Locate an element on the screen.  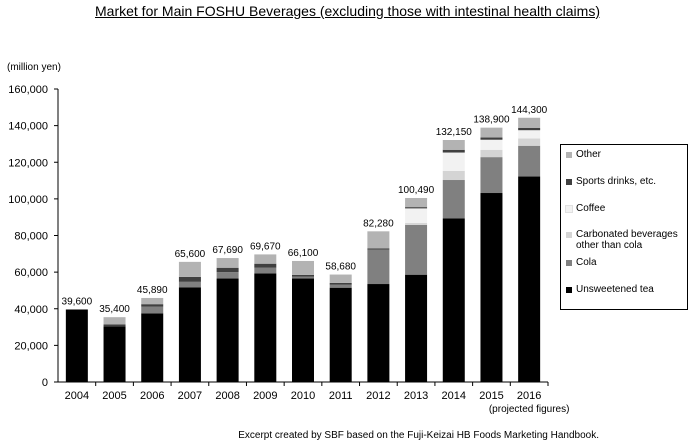
bar-total-label: 58,680 is located at coordinates (340, 267).